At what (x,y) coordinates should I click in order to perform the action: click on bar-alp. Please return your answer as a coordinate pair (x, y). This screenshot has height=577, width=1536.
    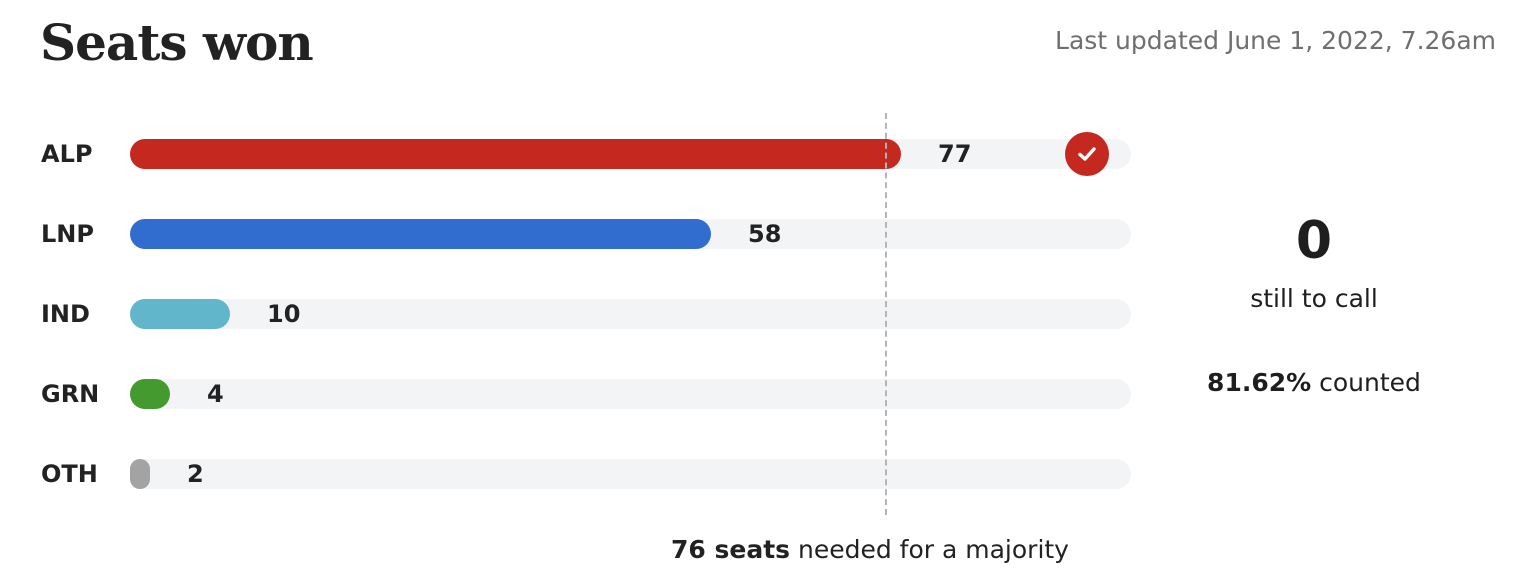
    Looking at the image, I should click on (515, 154).